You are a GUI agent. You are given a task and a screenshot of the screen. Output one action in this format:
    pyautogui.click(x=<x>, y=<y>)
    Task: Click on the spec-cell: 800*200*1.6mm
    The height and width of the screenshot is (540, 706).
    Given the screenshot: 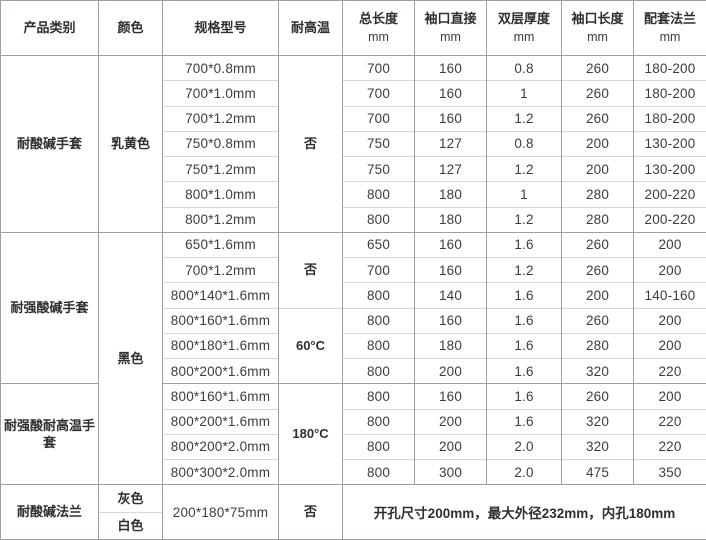 What is the action you would take?
    pyautogui.click(x=220, y=421)
    